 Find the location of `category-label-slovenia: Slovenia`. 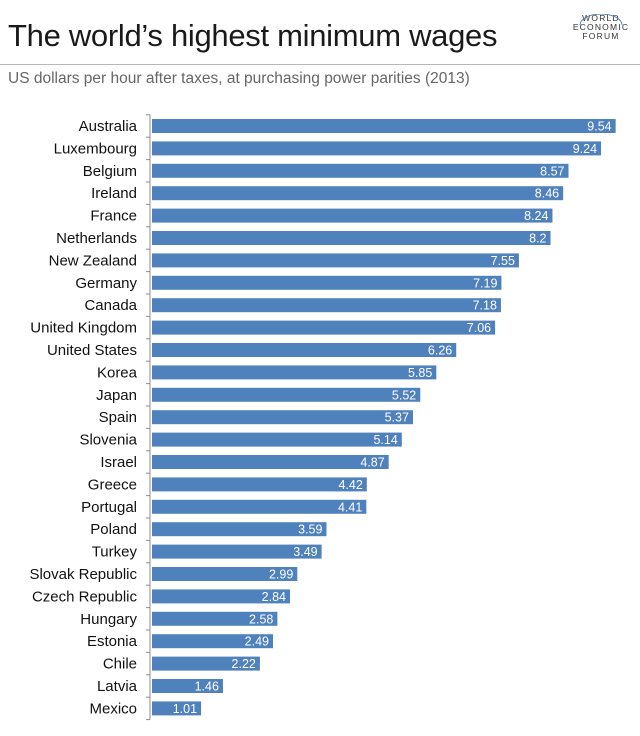

category-label-slovenia: Slovenia is located at coordinates (108, 440).